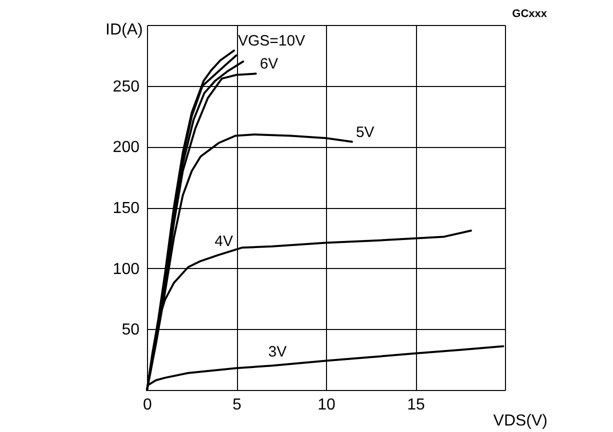  Describe the element at coordinates (147, 405) in the screenshot. I see `x-tick-label: 0` at that location.